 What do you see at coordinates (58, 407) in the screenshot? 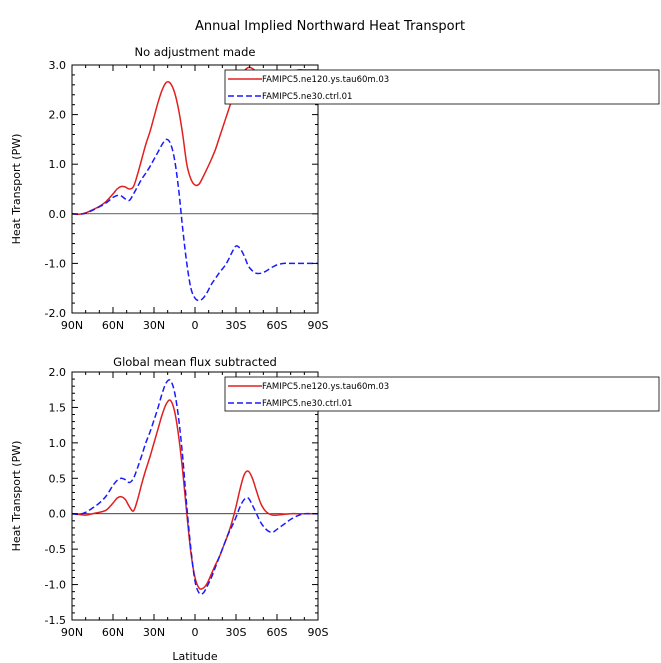
I see `y-tick-label: 1.5` at bounding box center [58, 407].